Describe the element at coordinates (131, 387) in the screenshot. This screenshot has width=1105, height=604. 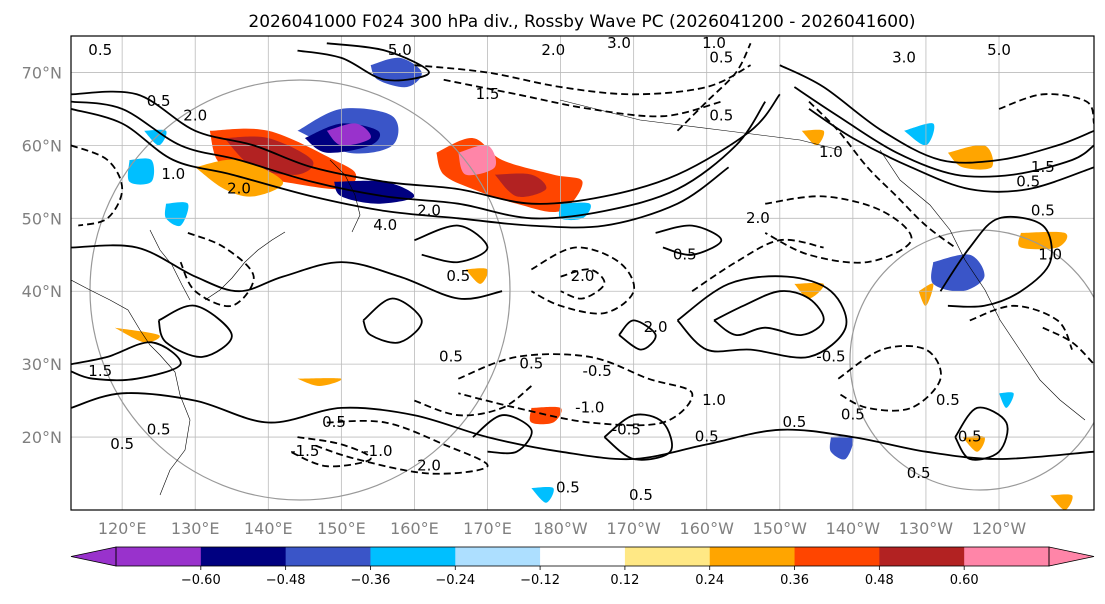
I see `coastline-asia` at that location.